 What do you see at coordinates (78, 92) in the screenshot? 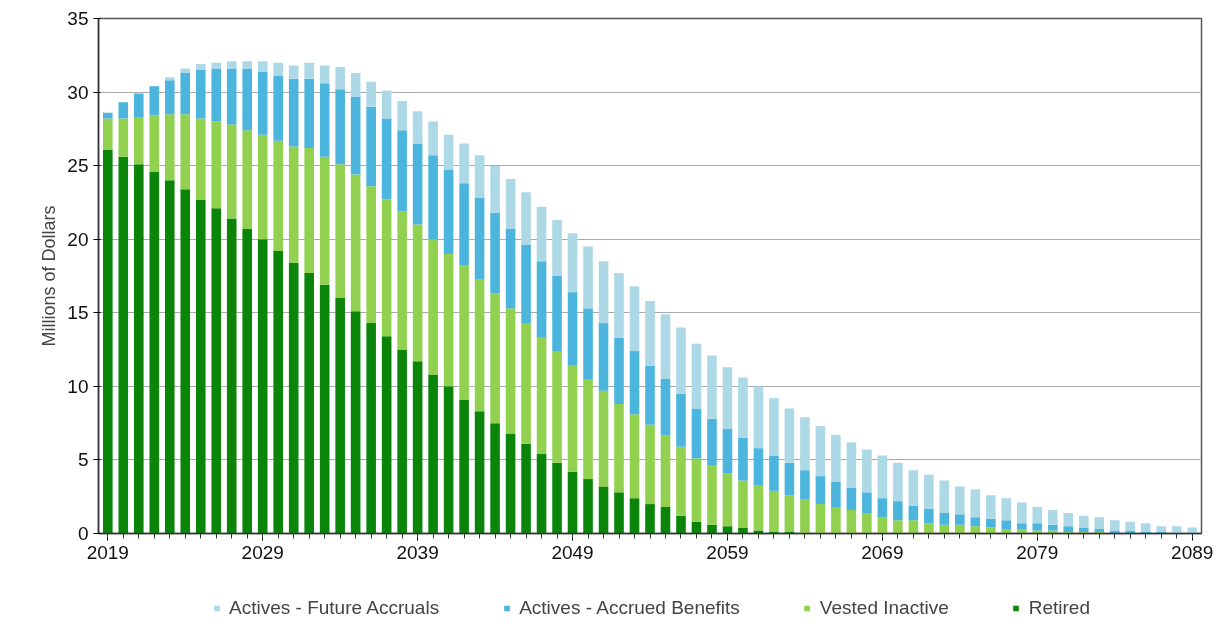
I see `y-tick-label: 30` at bounding box center [78, 92].